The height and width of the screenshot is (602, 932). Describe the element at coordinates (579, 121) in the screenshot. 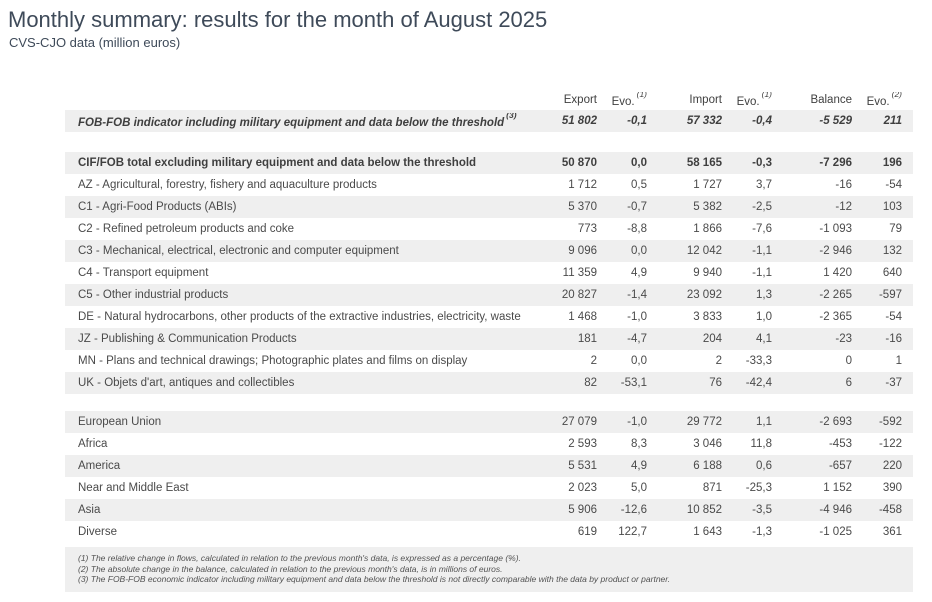

I see `value-cell: 51 802` at that location.